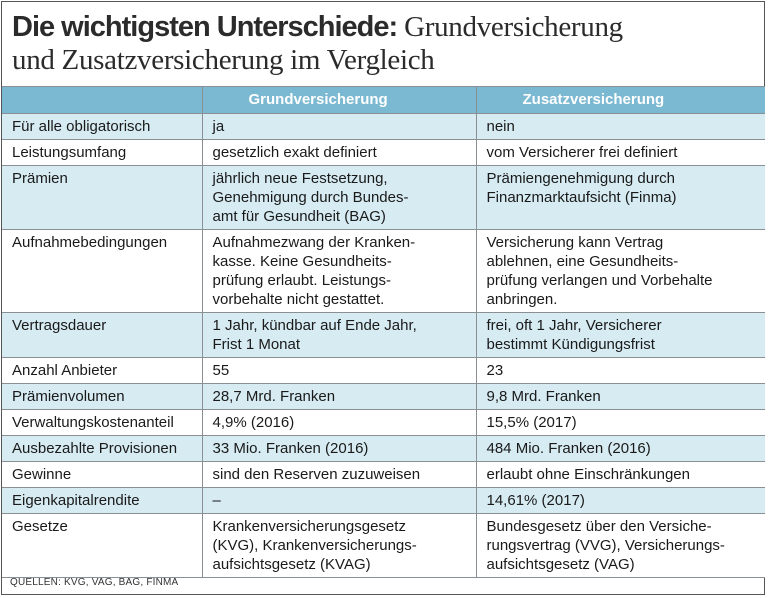 This screenshot has height=598, width=768. I want to click on grundversicherung-cell: 28,7 Mrd. Franken, so click(338, 396).